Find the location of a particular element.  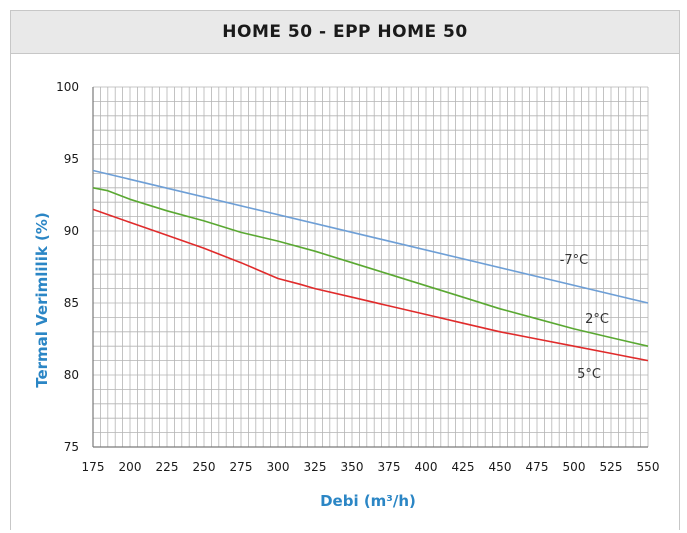

chart-header: HOME 50 - EPP HOME 50 is located at coordinates (345, 32).